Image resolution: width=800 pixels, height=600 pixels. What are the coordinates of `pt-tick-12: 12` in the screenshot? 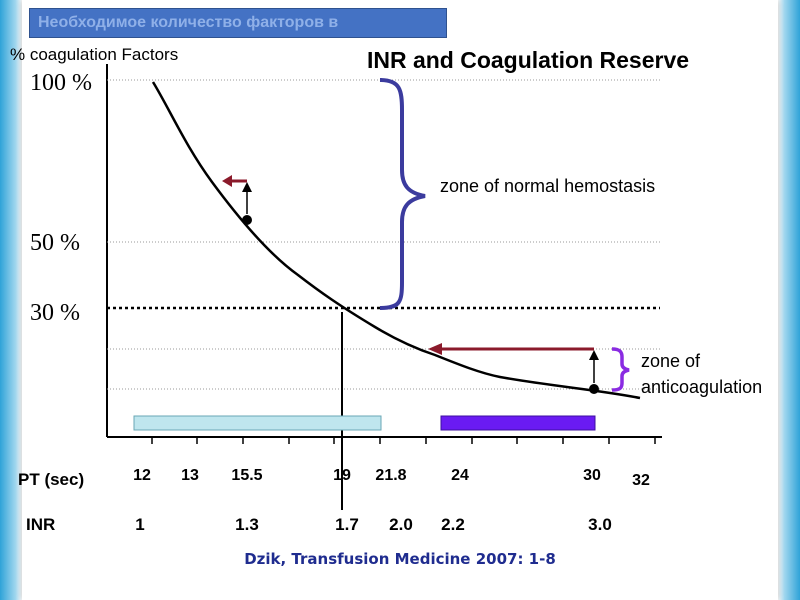 It's located at (142, 475).